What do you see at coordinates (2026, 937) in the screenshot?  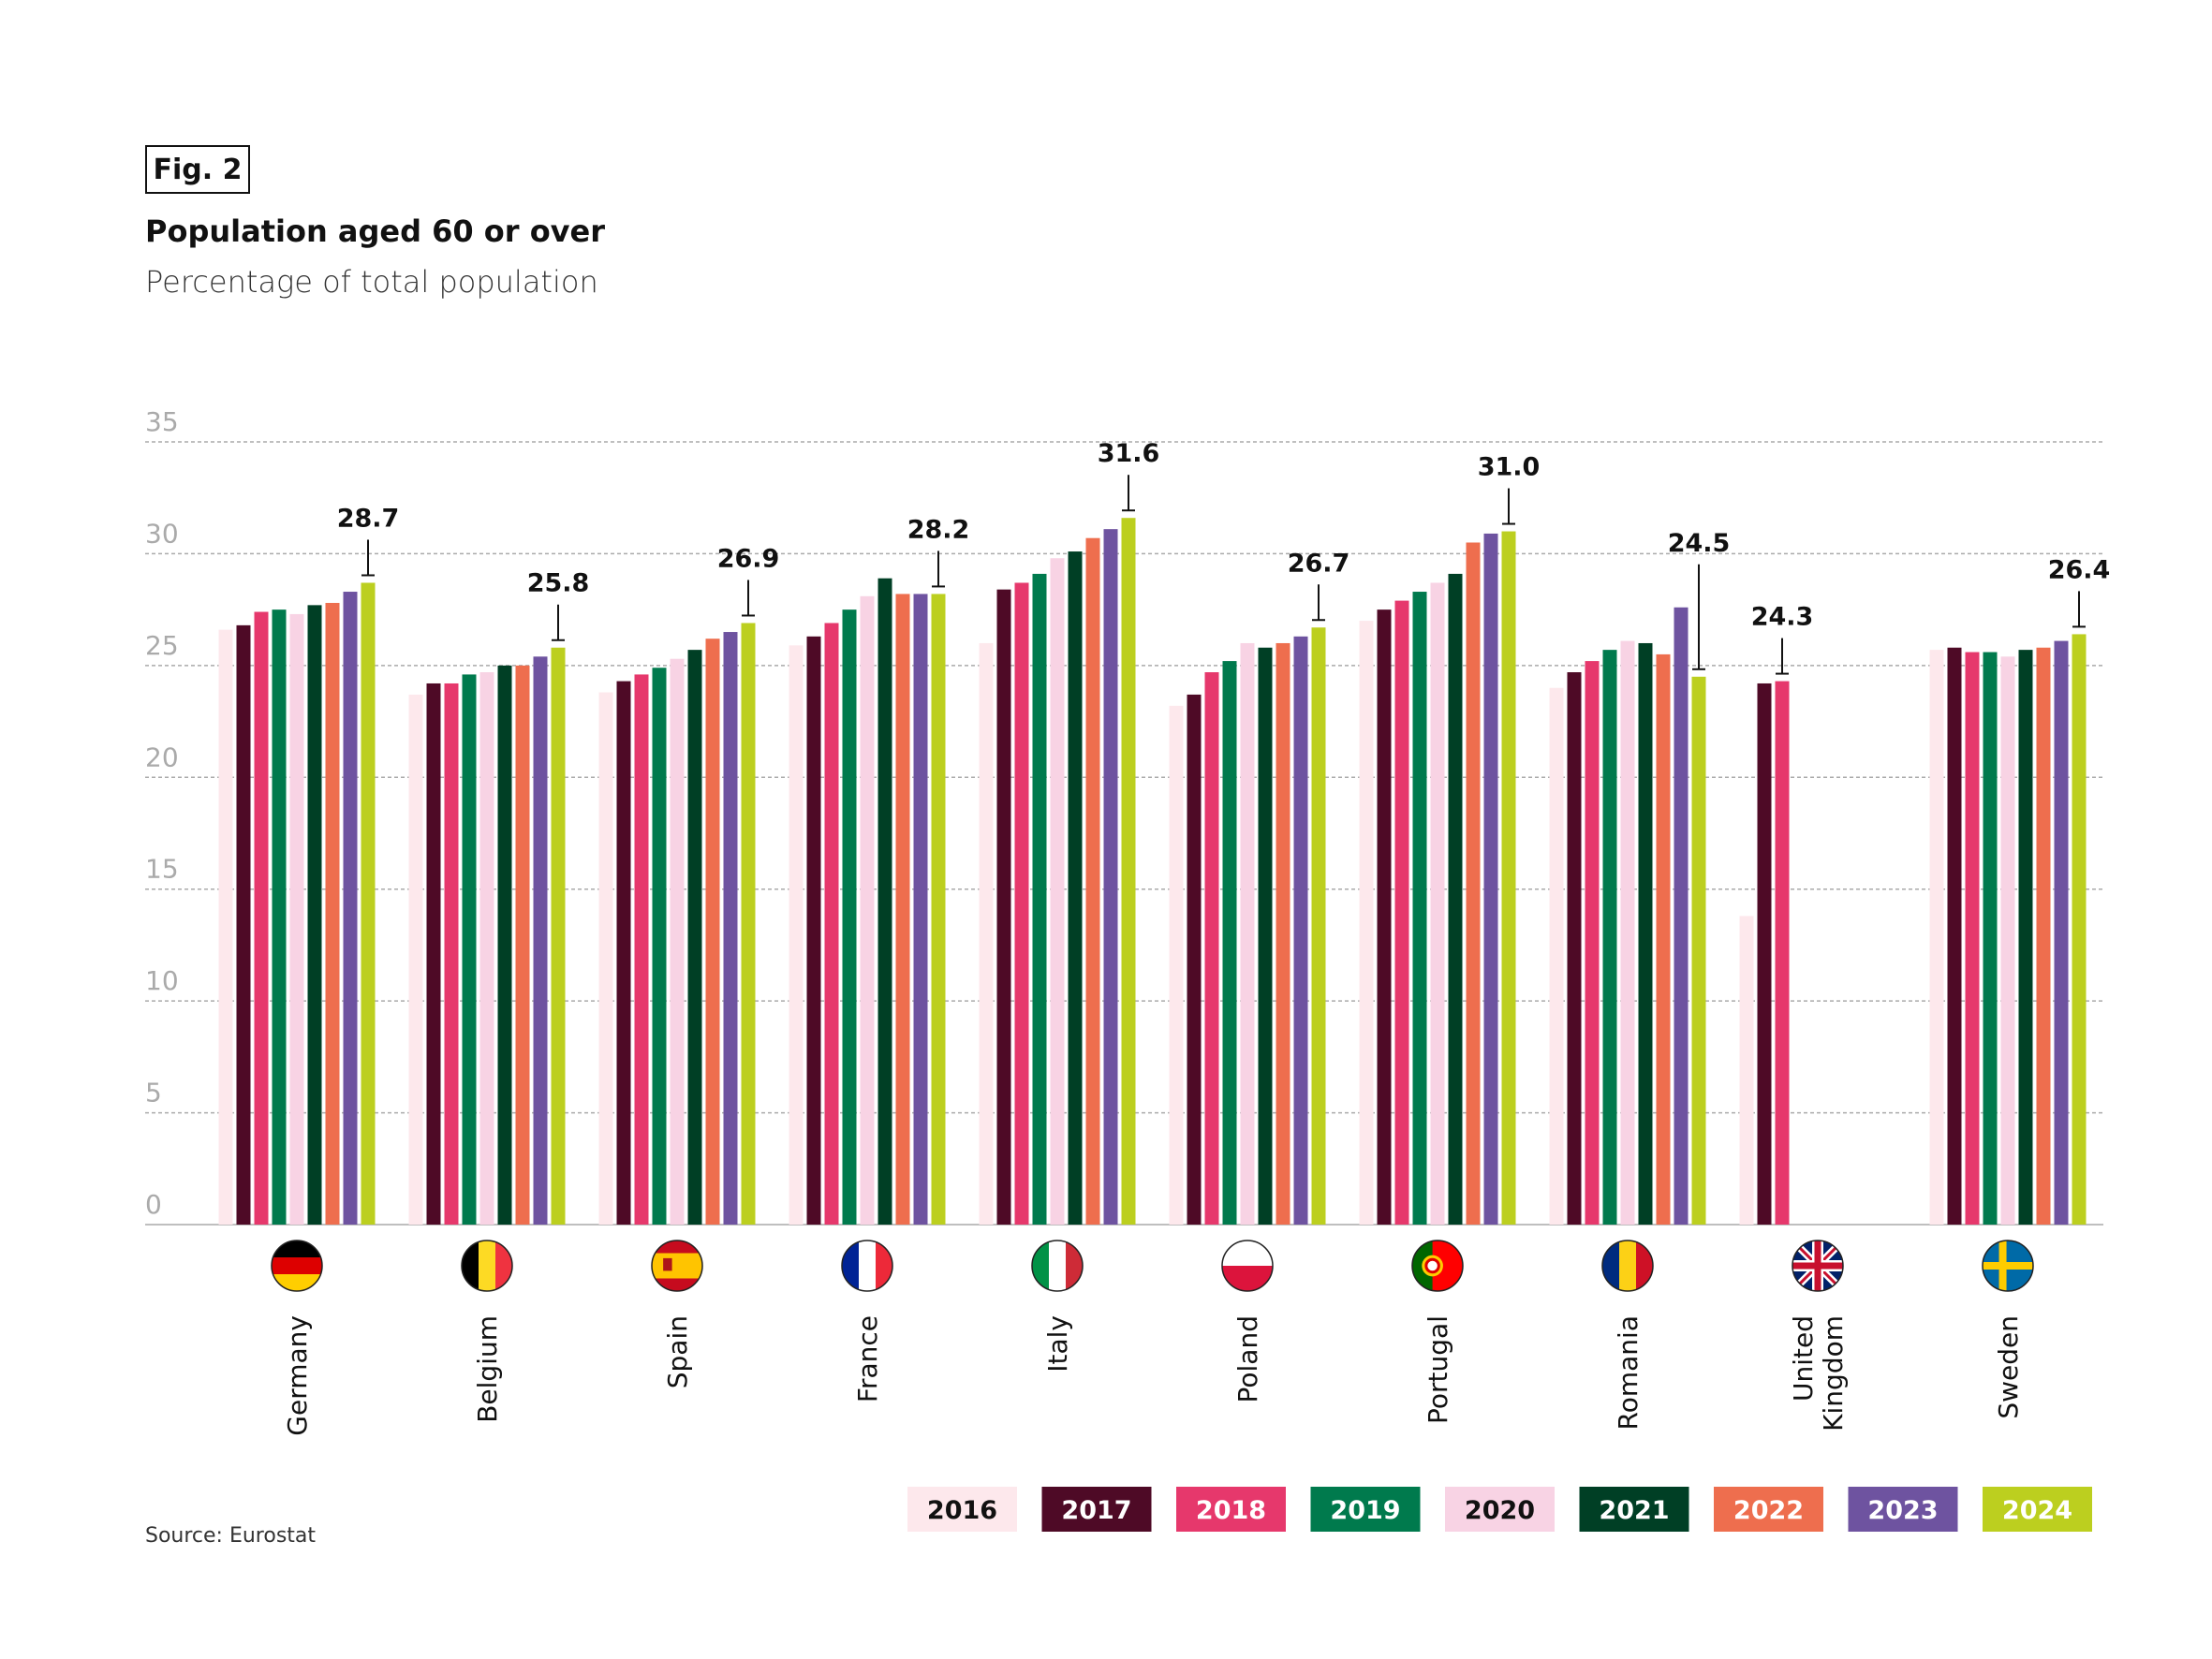 I see `bar-sweden-2021` at bounding box center [2026, 937].